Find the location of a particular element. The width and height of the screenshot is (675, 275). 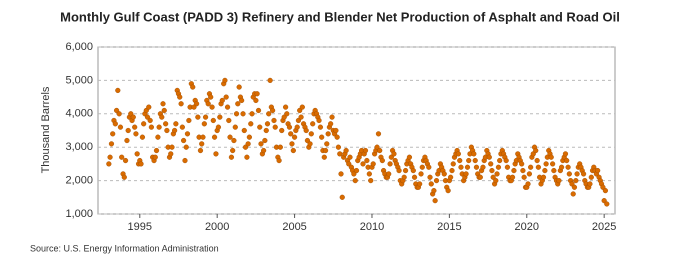

y-axis-label: Thousand Barrels is located at coordinates (46, 129).